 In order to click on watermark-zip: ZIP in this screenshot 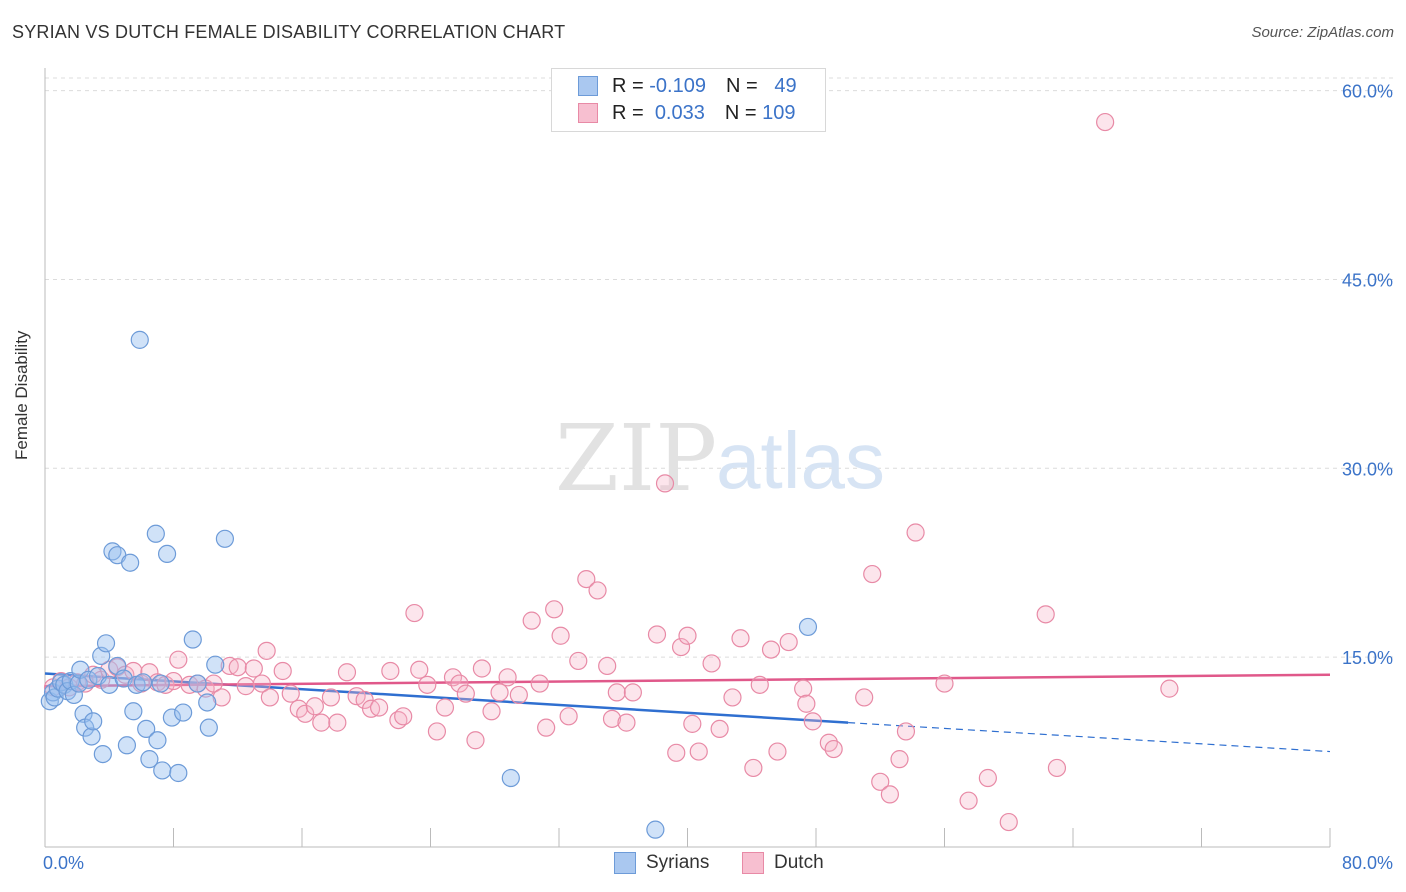, I will do `click(636, 458)`.